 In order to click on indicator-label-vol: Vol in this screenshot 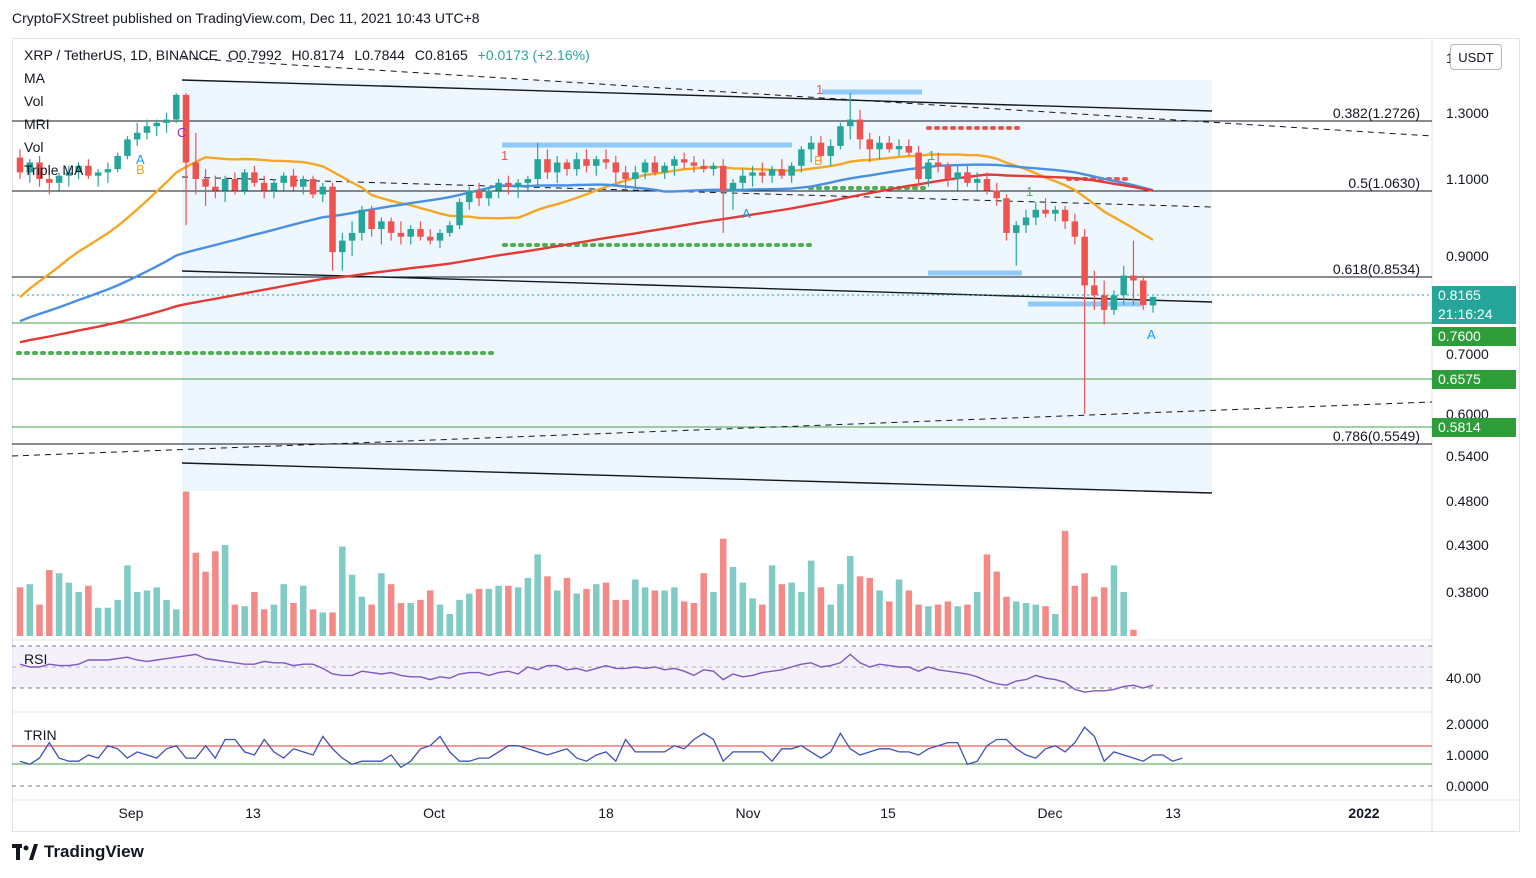, I will do `click(34, 101)`.